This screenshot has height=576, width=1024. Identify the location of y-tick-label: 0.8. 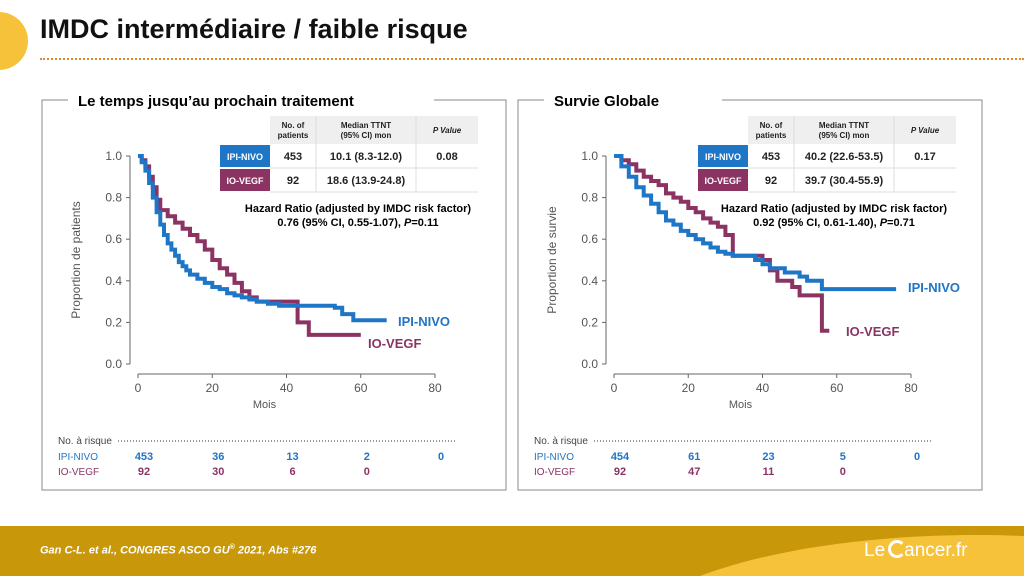
(589, 198).